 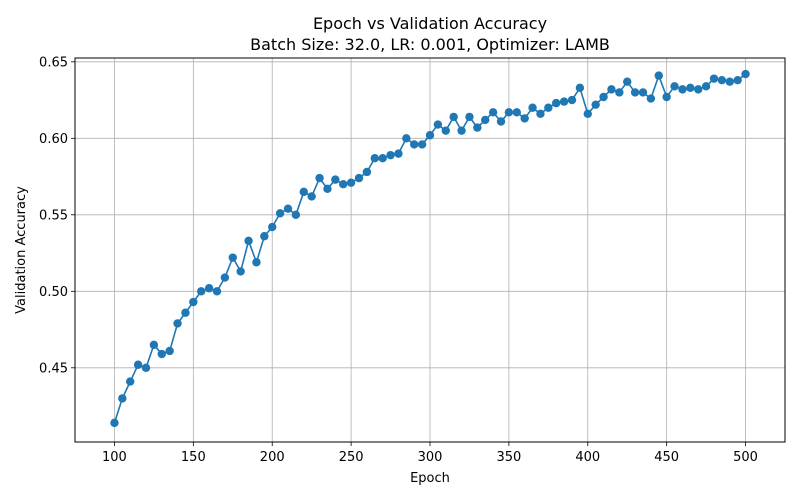 I want to click on y-tick-label: 0.65, so click(x=53, y=62).